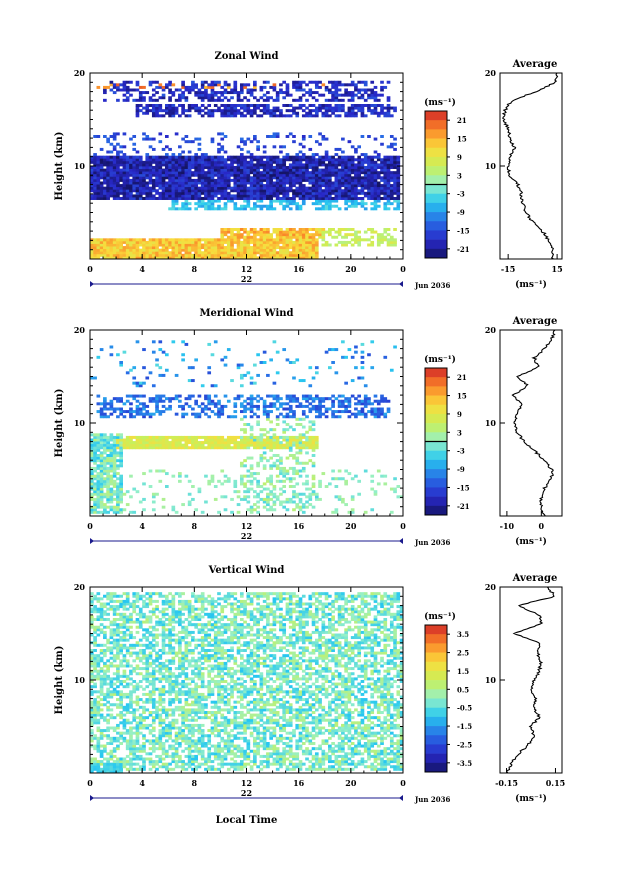 The width and height of the screenshot is (626, 873). What do you see at coordinates (542, 526) in the screenshot?
I see `average-x-tick-label: 0` at bounding box center [542, 526].